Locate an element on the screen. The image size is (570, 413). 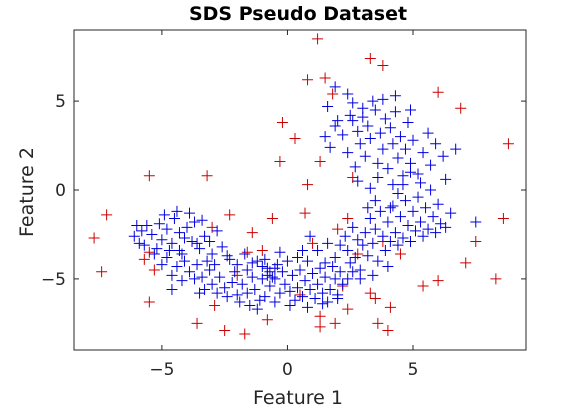
x-tick-label: 0 is located at coordinates (287, 370).